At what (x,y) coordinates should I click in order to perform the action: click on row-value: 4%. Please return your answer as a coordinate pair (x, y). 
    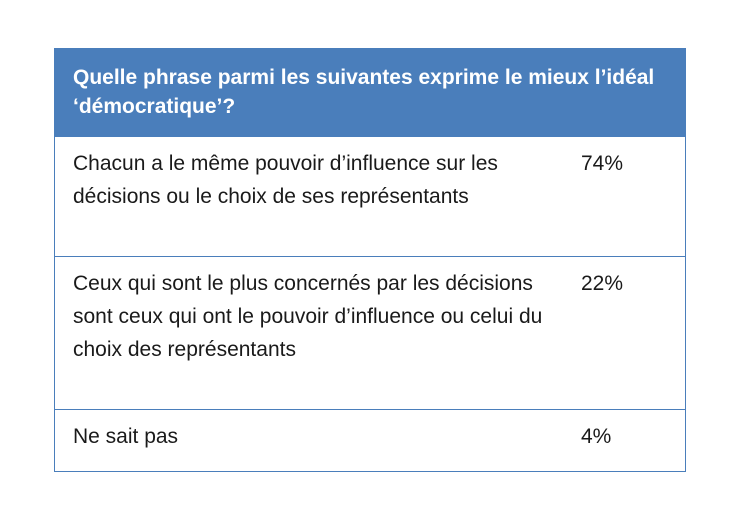
    Looking at the image, I should click on (596, 436).